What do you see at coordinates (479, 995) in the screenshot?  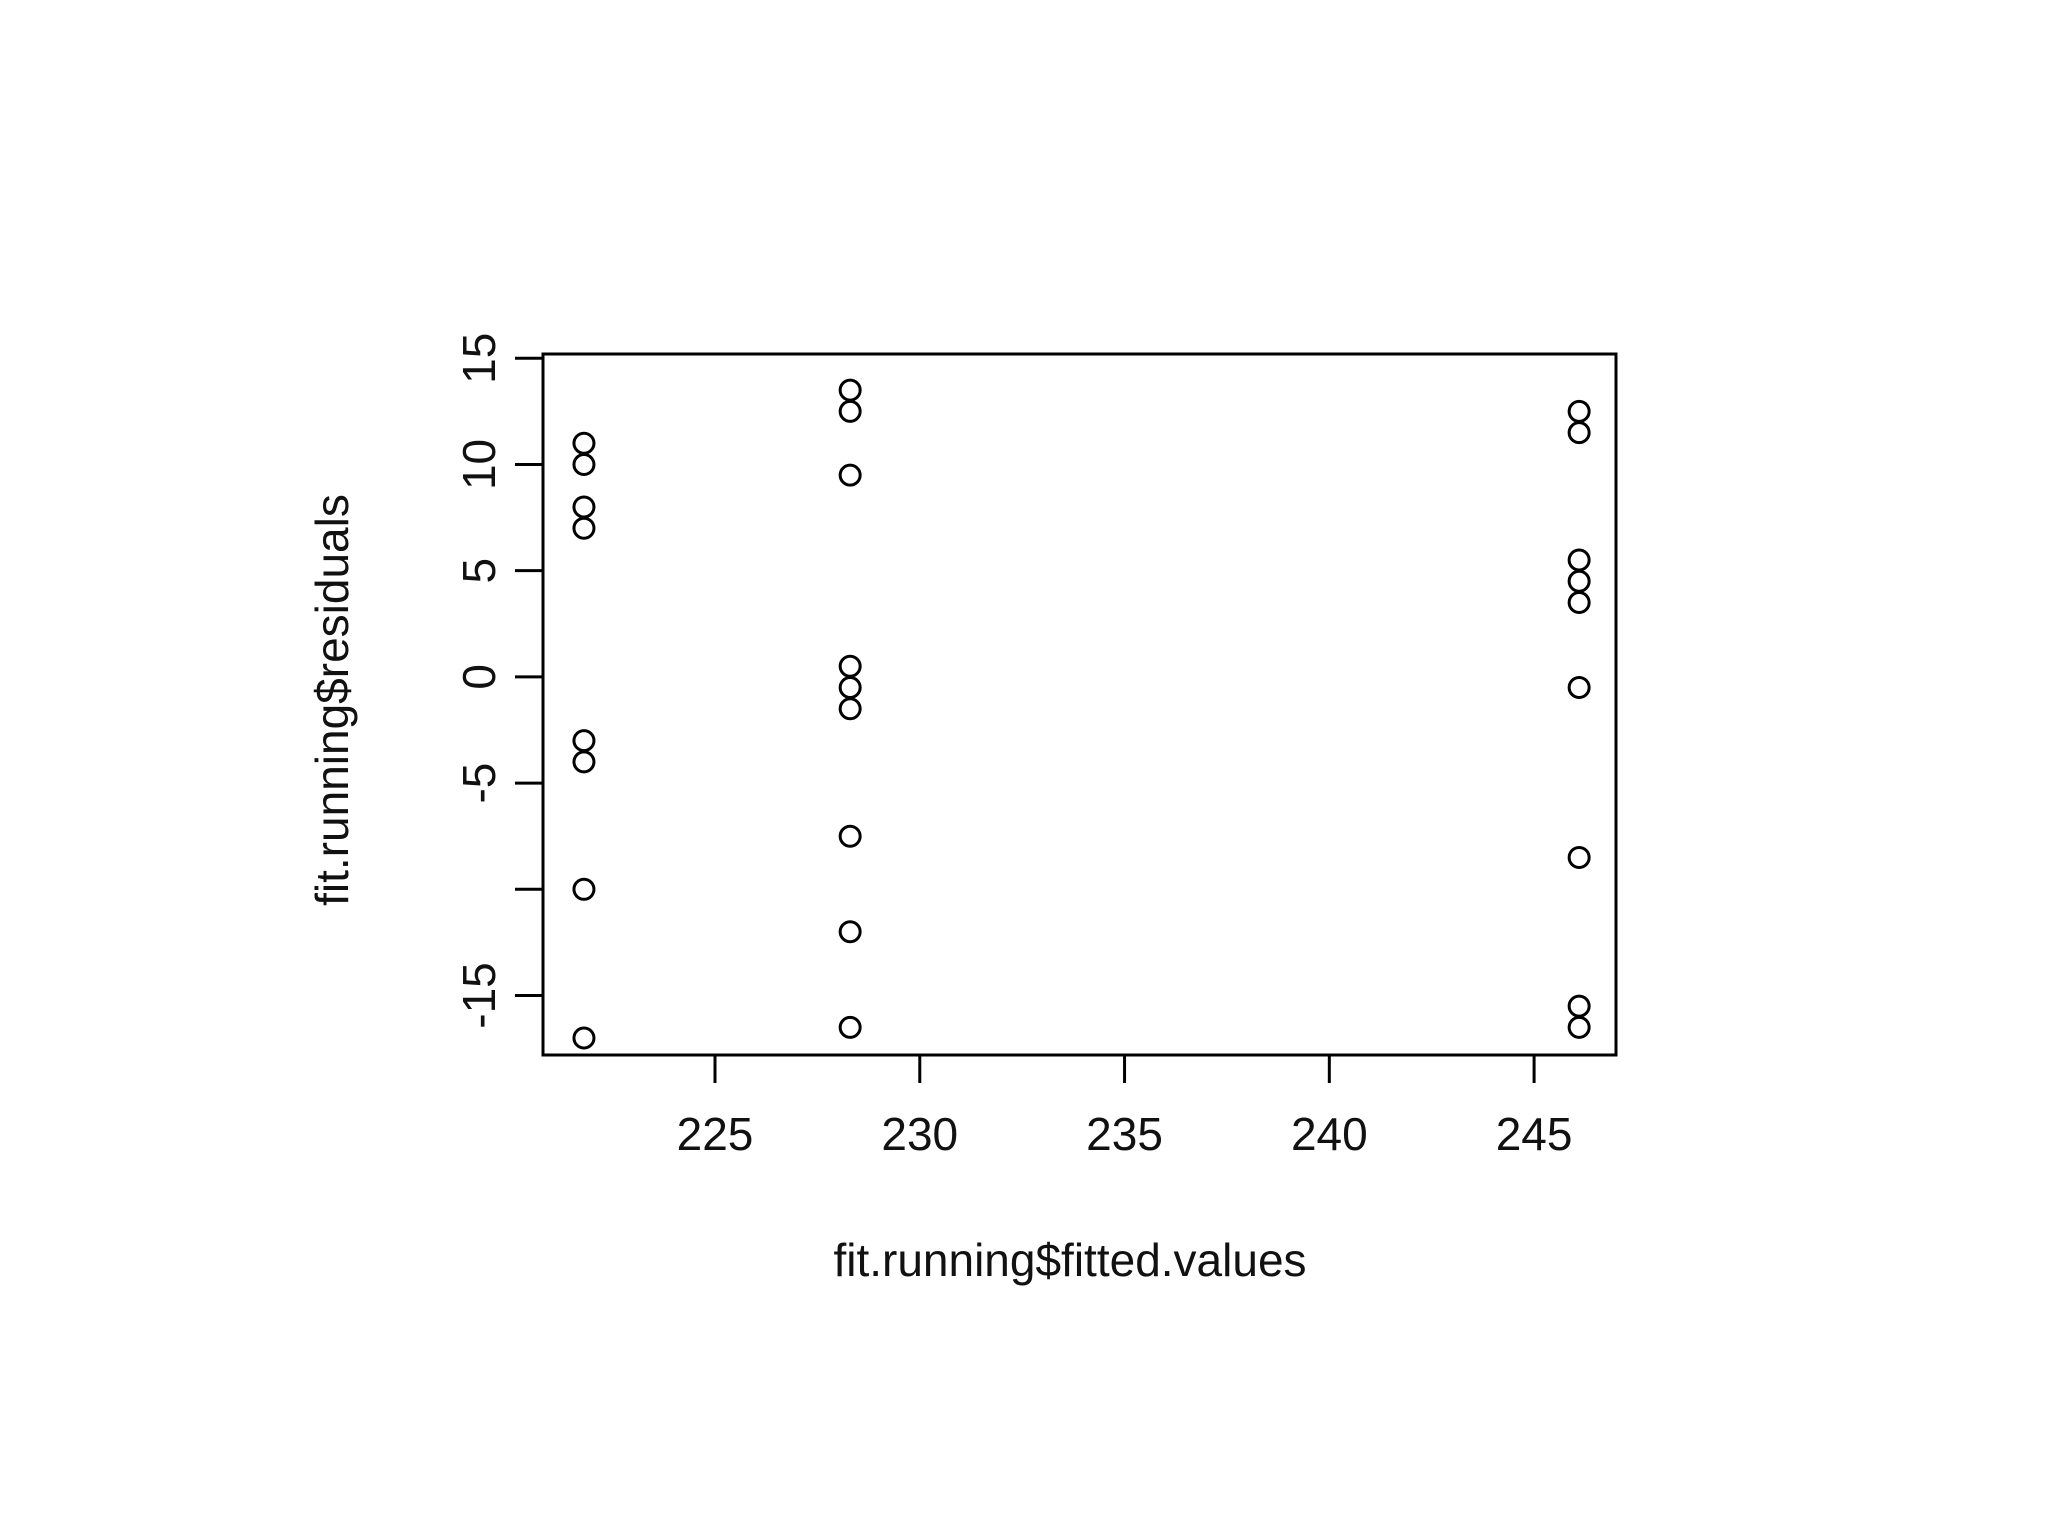 I see `y-tick-label: -15` at bounding box center [479, 995].